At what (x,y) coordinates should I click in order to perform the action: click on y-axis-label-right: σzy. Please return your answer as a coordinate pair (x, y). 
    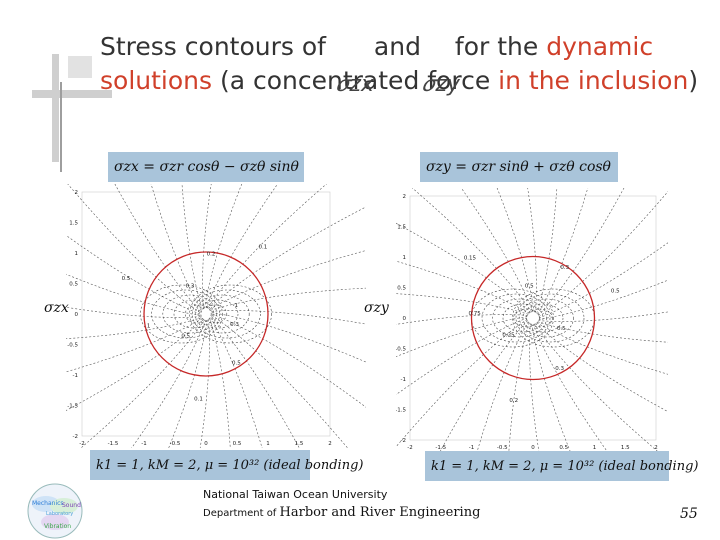
    Looking at the image, I should click on (376, 308).